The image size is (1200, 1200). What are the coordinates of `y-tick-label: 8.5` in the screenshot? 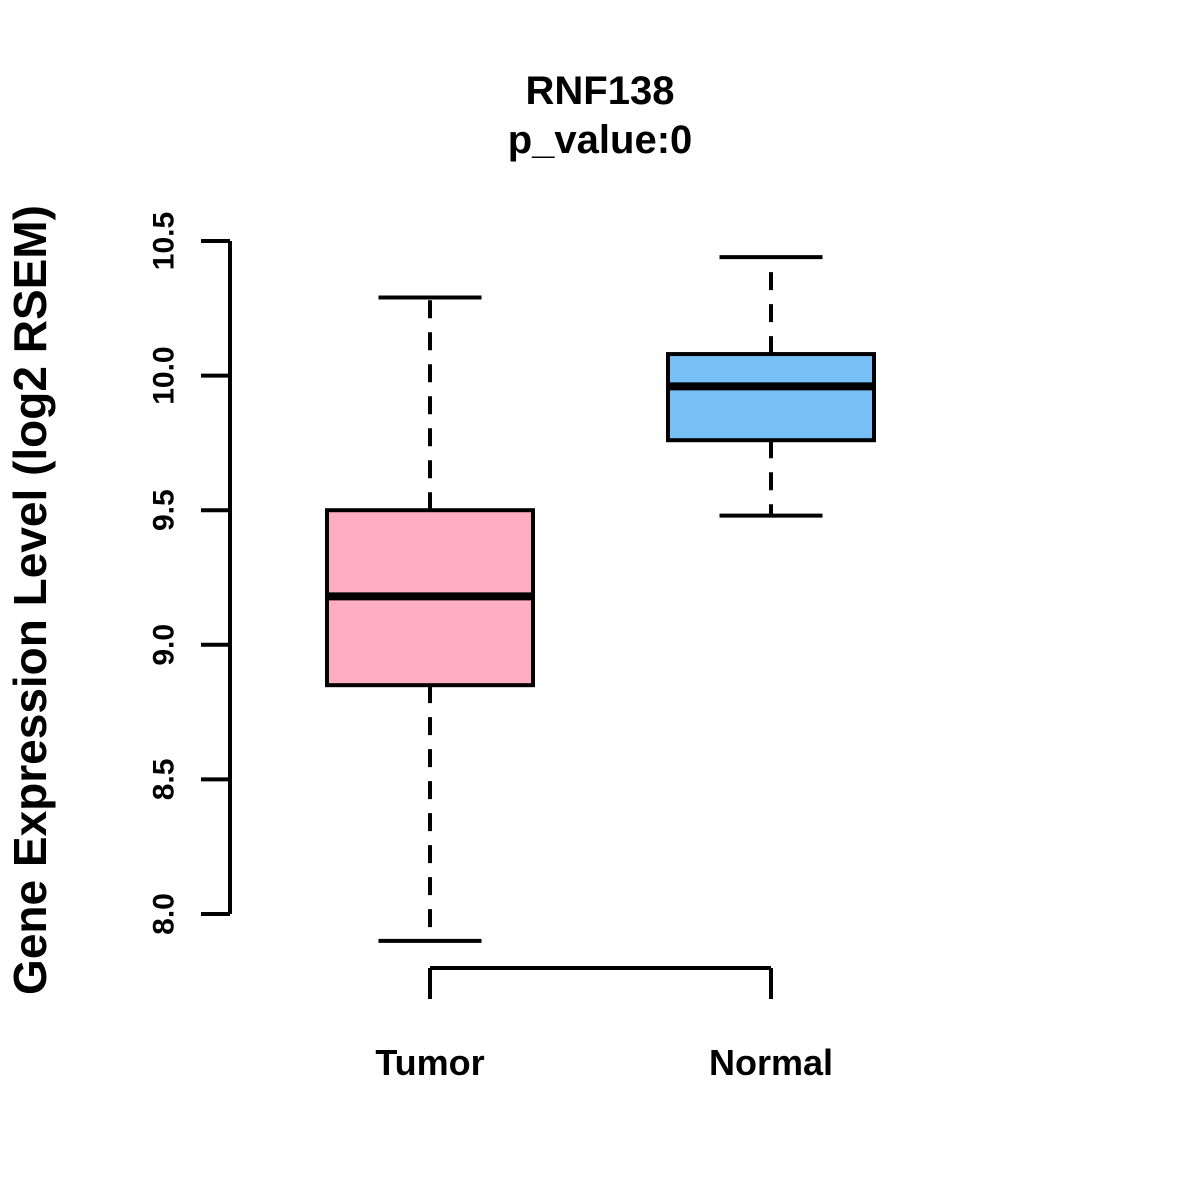 It's located at (164, 780).